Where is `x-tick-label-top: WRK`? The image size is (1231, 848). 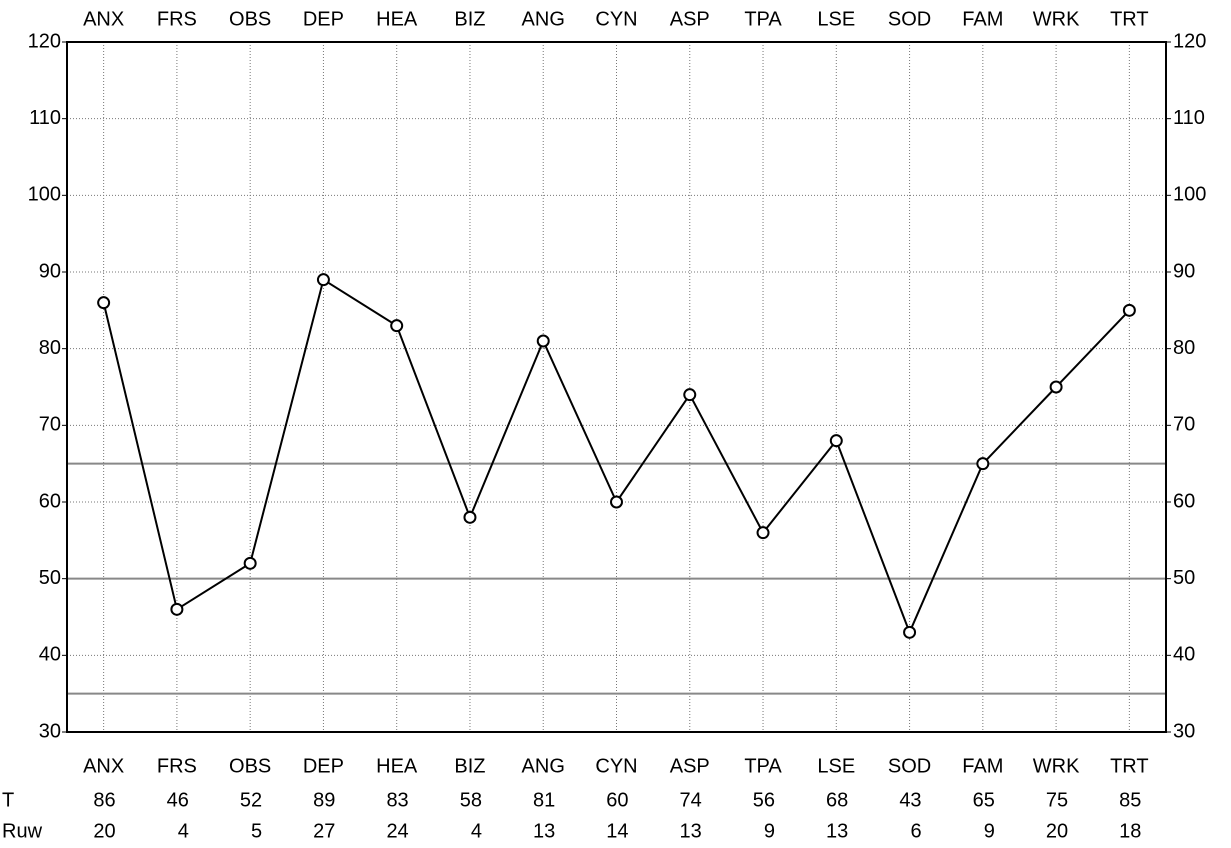 x-tick-label-top: WRK is located at coordinates (1056, 19).